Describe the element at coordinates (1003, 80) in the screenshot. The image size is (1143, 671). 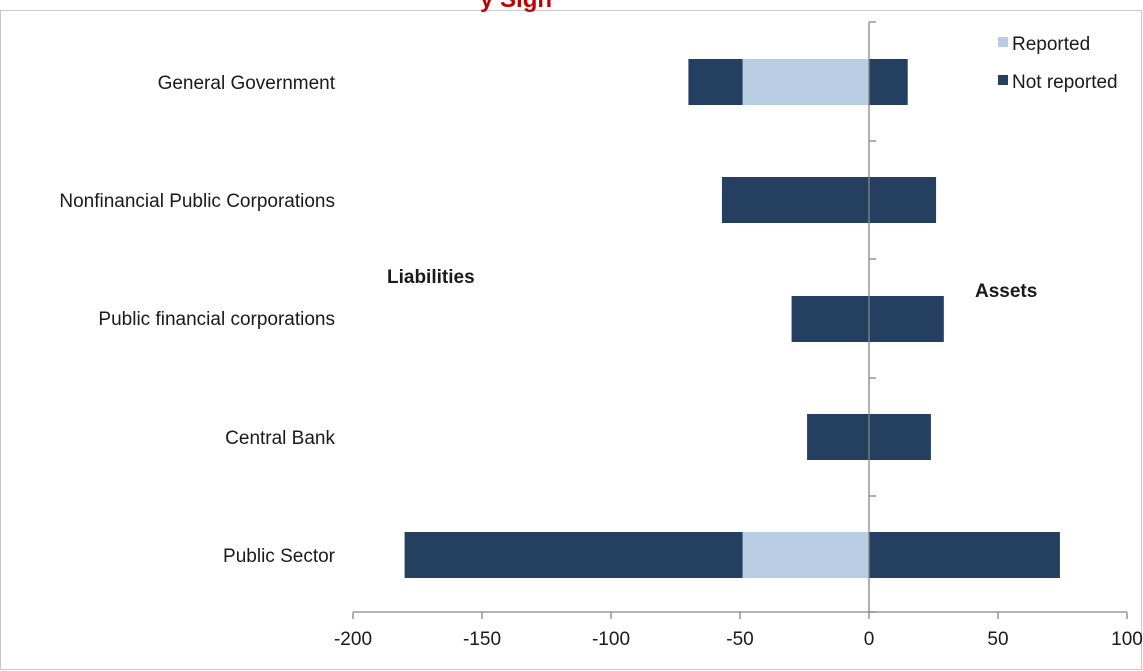
I see `legend-swatch-not-reported` at that location.